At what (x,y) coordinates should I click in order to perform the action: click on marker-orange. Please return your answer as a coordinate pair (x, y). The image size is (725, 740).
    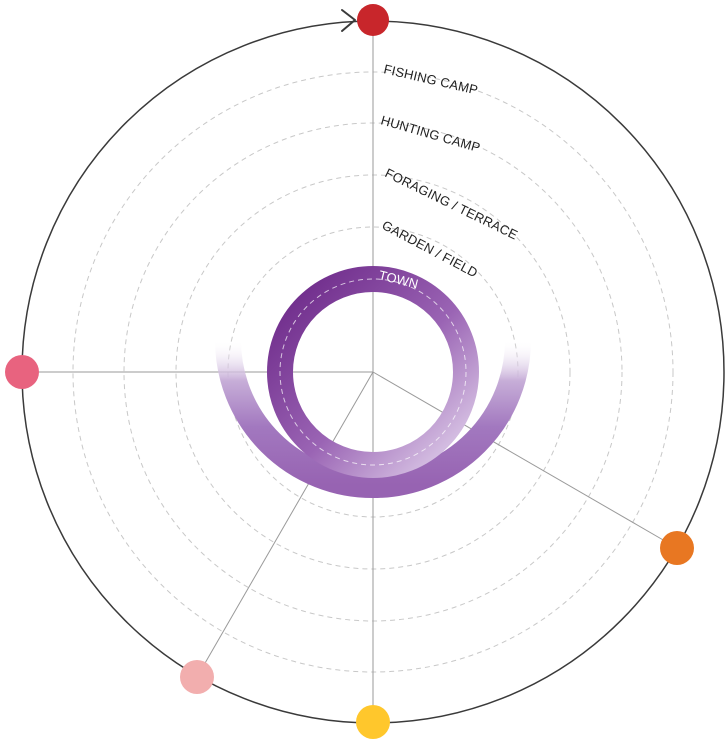
    Looking at the image, I should click on (677, 548).